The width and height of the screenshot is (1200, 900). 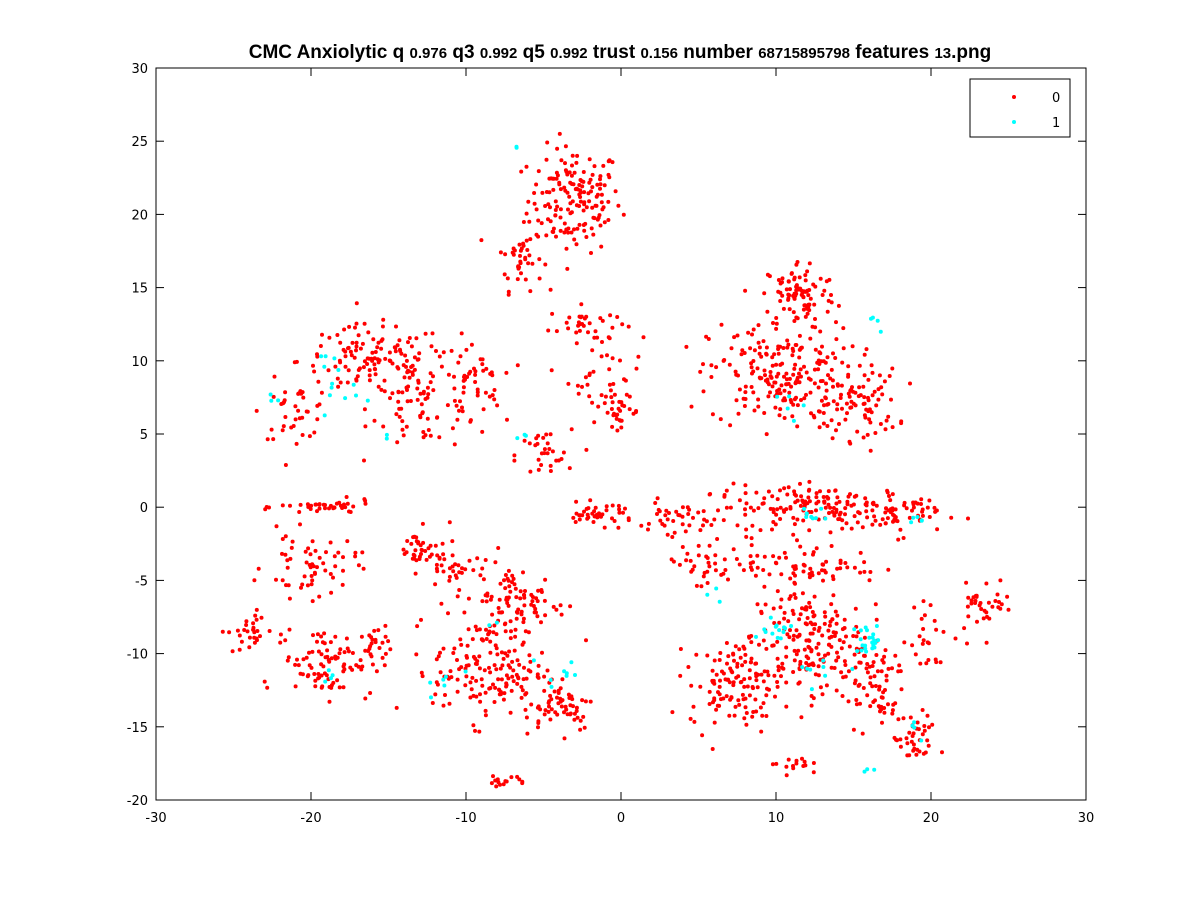 I want to click on y-tick-label: -5, so click(x=141, y=581).